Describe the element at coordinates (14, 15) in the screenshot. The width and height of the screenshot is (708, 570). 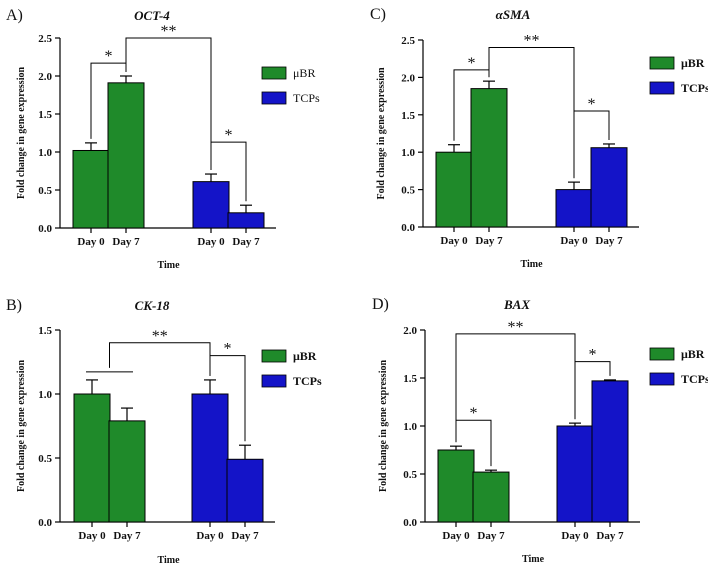
I see `panel-label: A)` at that location.